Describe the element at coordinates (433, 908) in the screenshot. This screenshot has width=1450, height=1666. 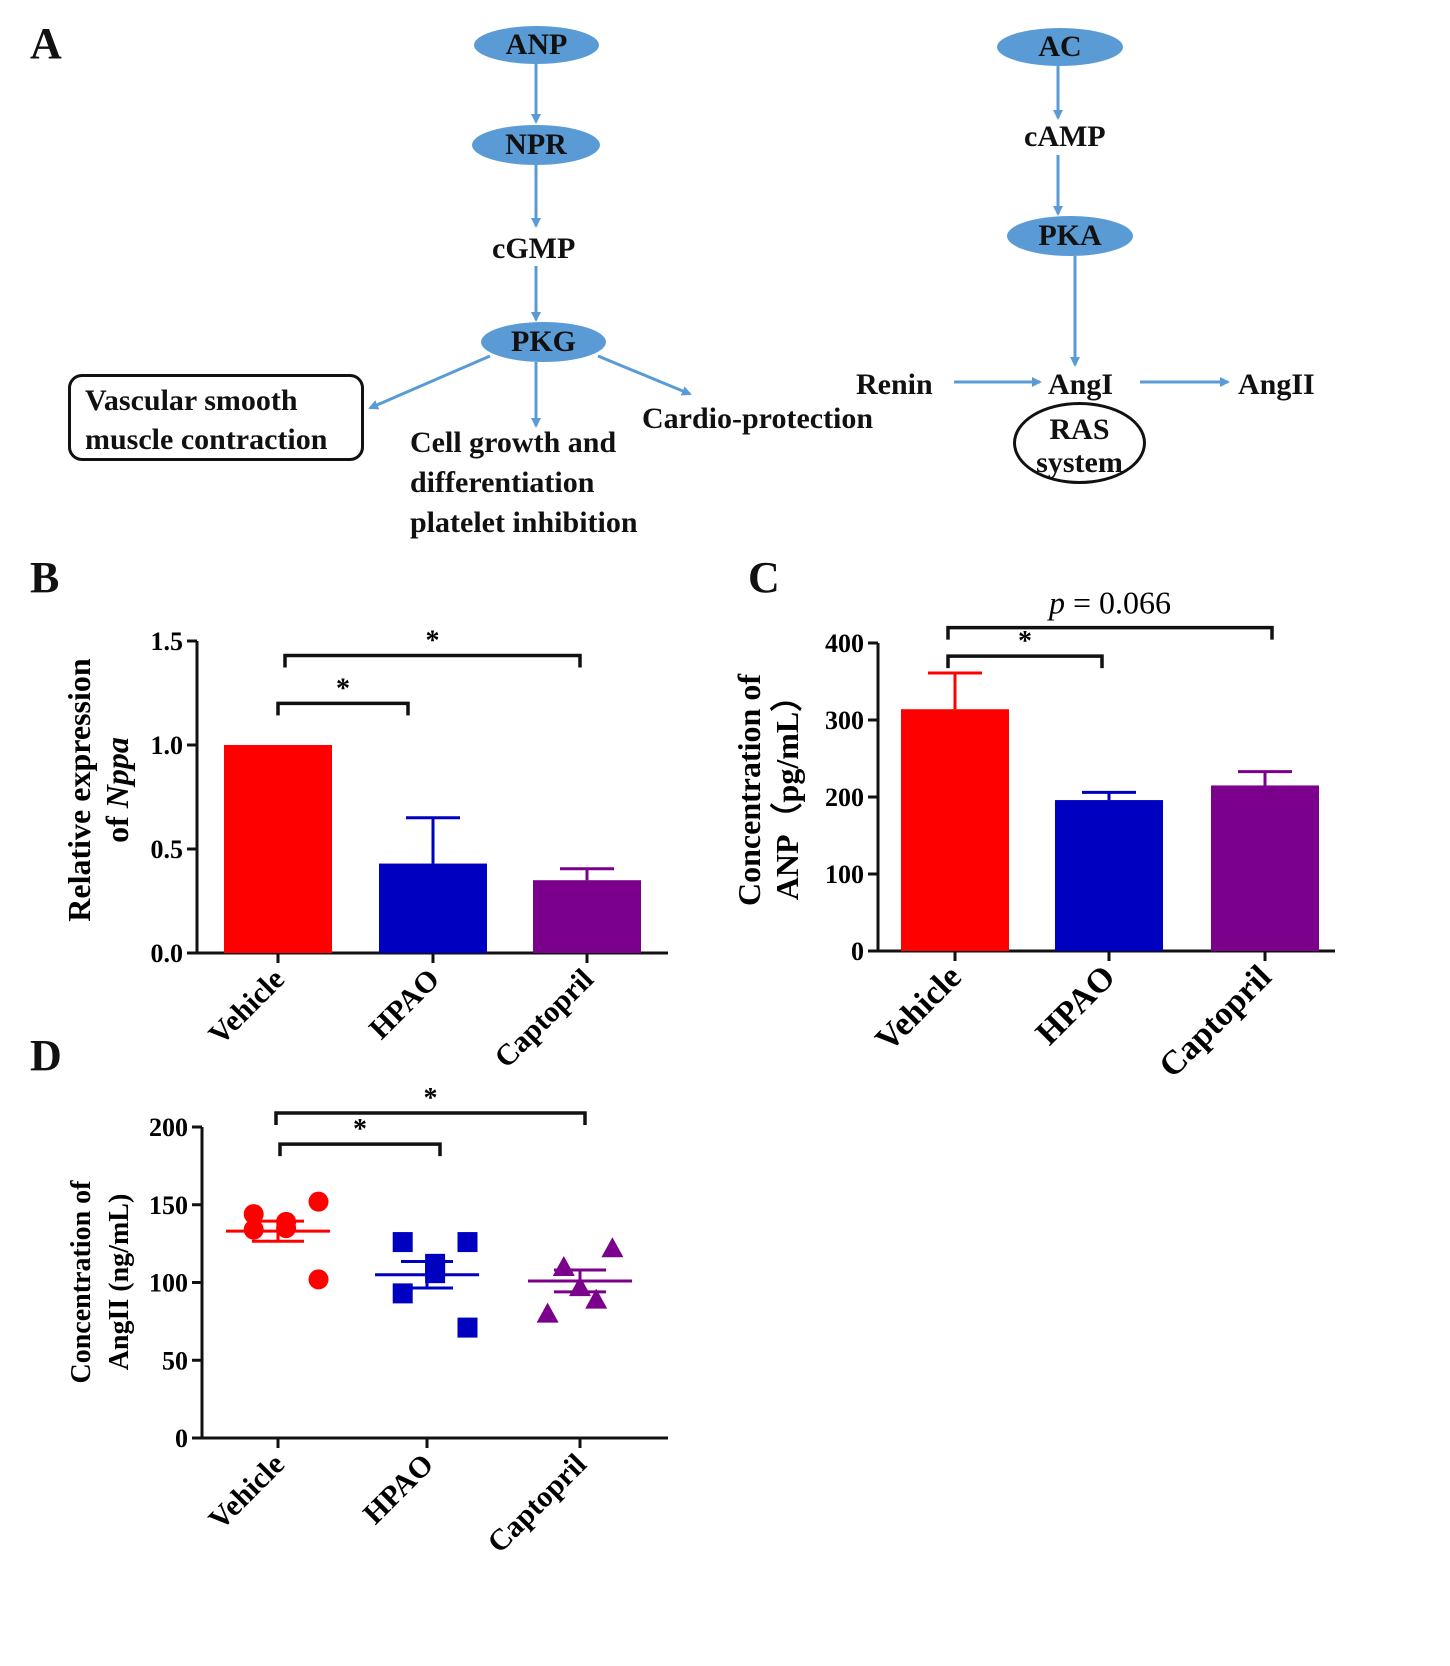
I see `chart-b-bar-hpao` at that location.